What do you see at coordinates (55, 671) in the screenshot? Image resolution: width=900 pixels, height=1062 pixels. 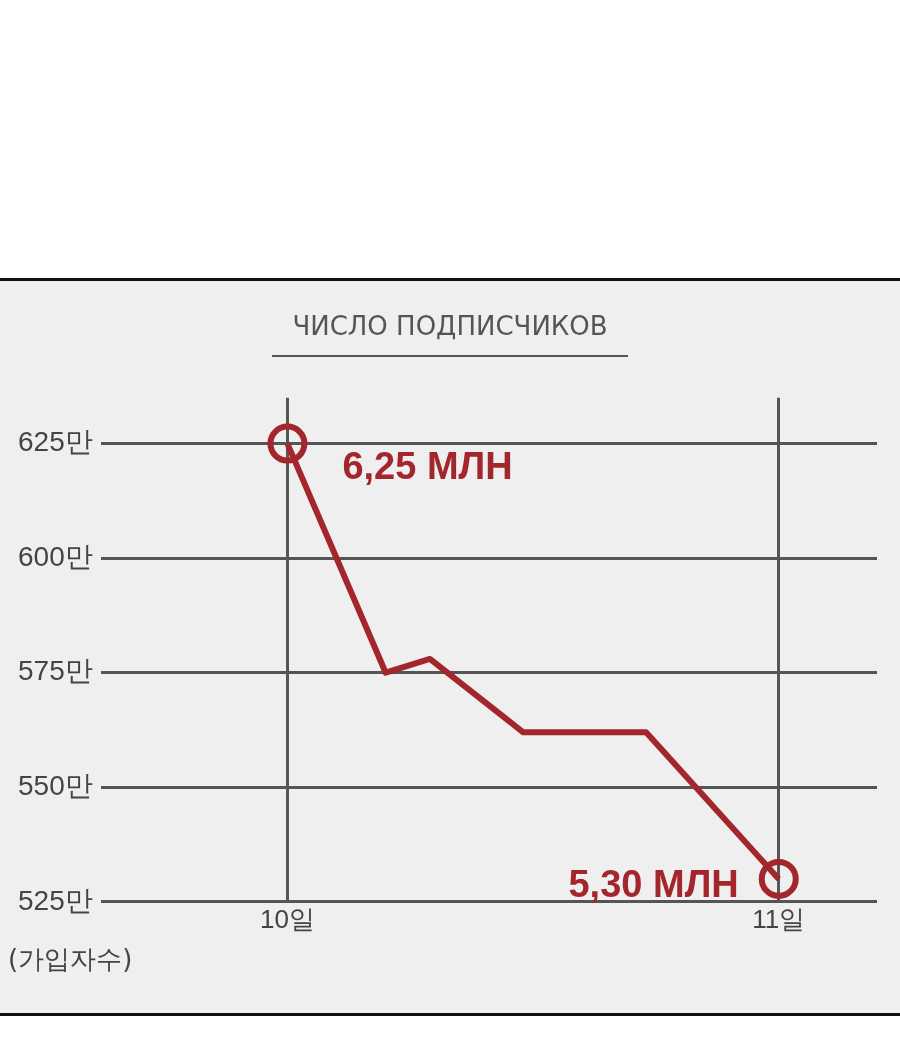 I see `y-tick-label: 575만` at bounding box center [55, 671].